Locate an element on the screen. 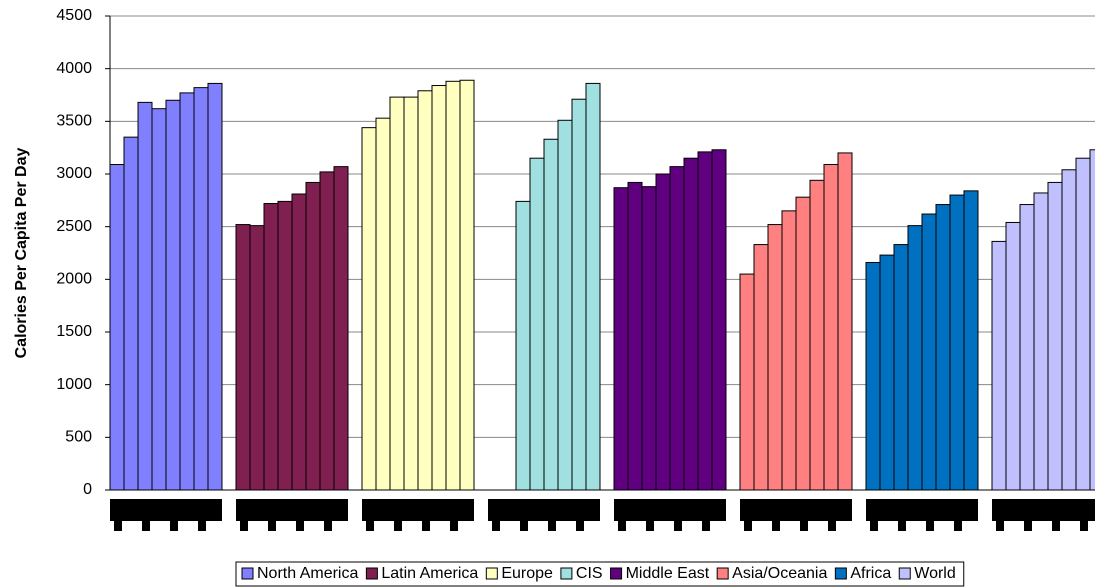  y-tick-label: 0 is located at coordinates (87, 489).